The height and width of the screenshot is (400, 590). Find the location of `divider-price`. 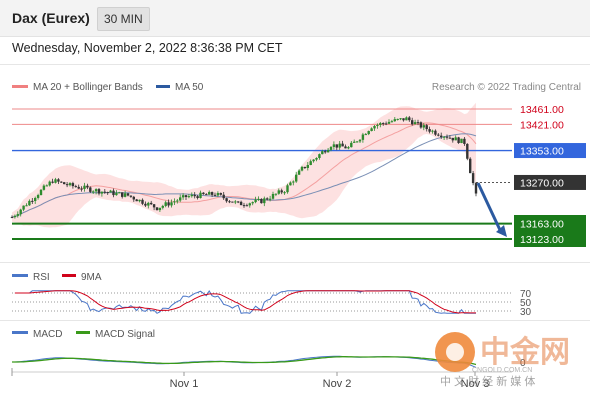

divider-price is located at coordinates (295, 262).